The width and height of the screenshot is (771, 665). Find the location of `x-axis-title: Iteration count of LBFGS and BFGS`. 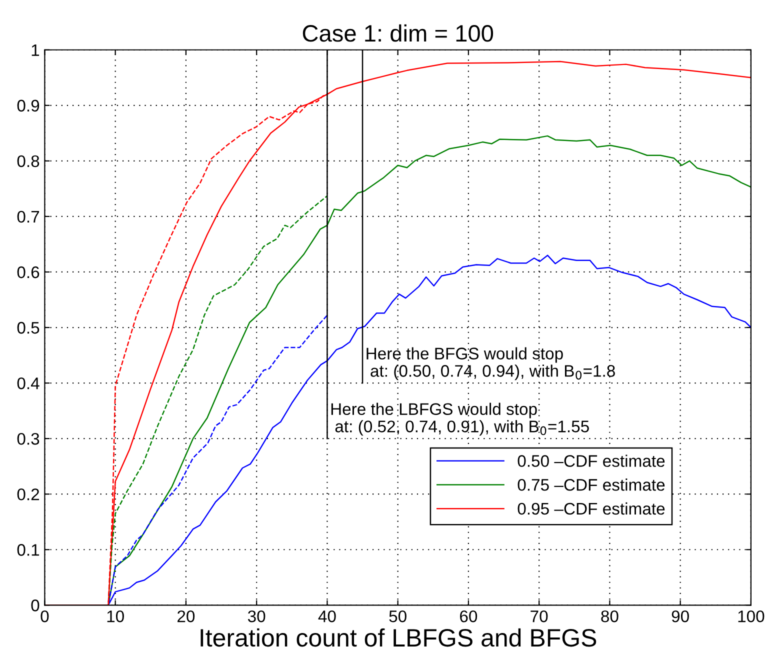

x-axis-title: Iteration count of LBFGS and BFGS is located at coordinates (398, 637).